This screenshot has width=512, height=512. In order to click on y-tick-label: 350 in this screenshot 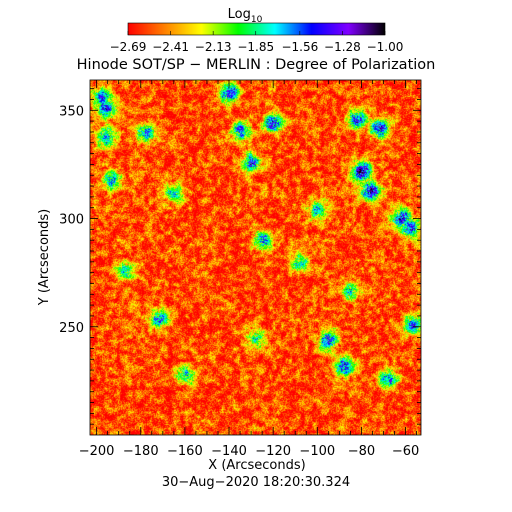, I will do `click(71, 111)`.